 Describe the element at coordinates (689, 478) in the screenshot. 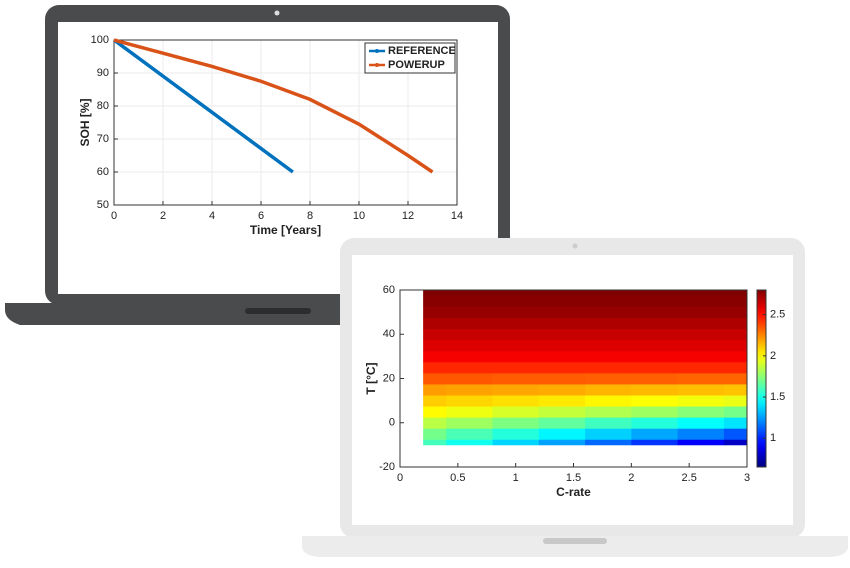

I see `x-tick-label: 2.5` at that location.